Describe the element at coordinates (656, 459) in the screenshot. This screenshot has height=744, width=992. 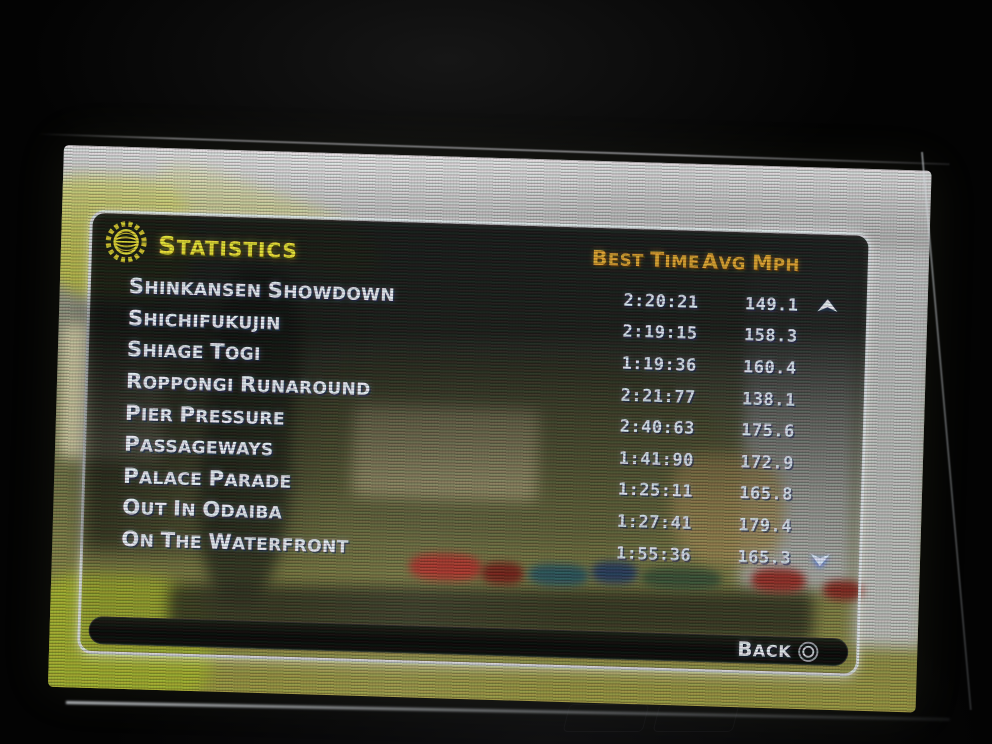
I see `best-time-value: 1:41:90` at that location.